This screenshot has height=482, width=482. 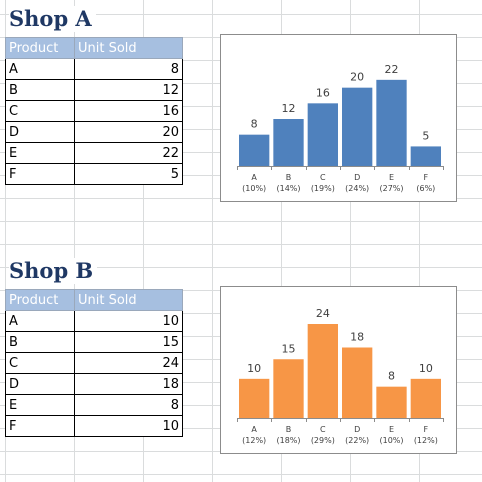 I want to click on table-row: C 16, so click(x=94, y=111).